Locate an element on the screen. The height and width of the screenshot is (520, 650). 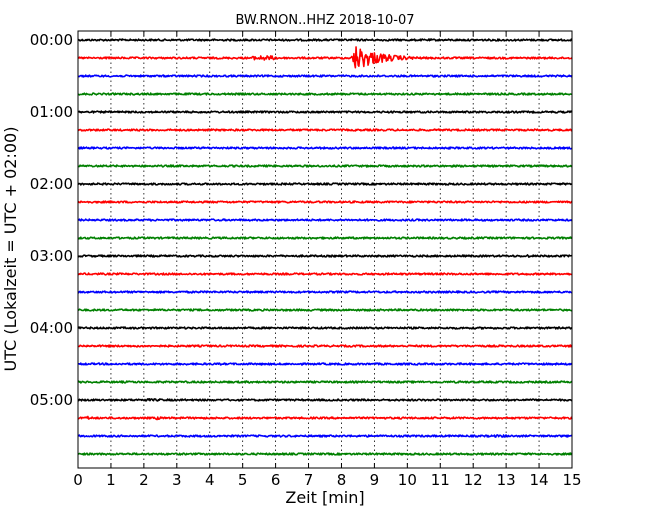
y-tick-label: 05:00 is located at coordinates (51, 400).